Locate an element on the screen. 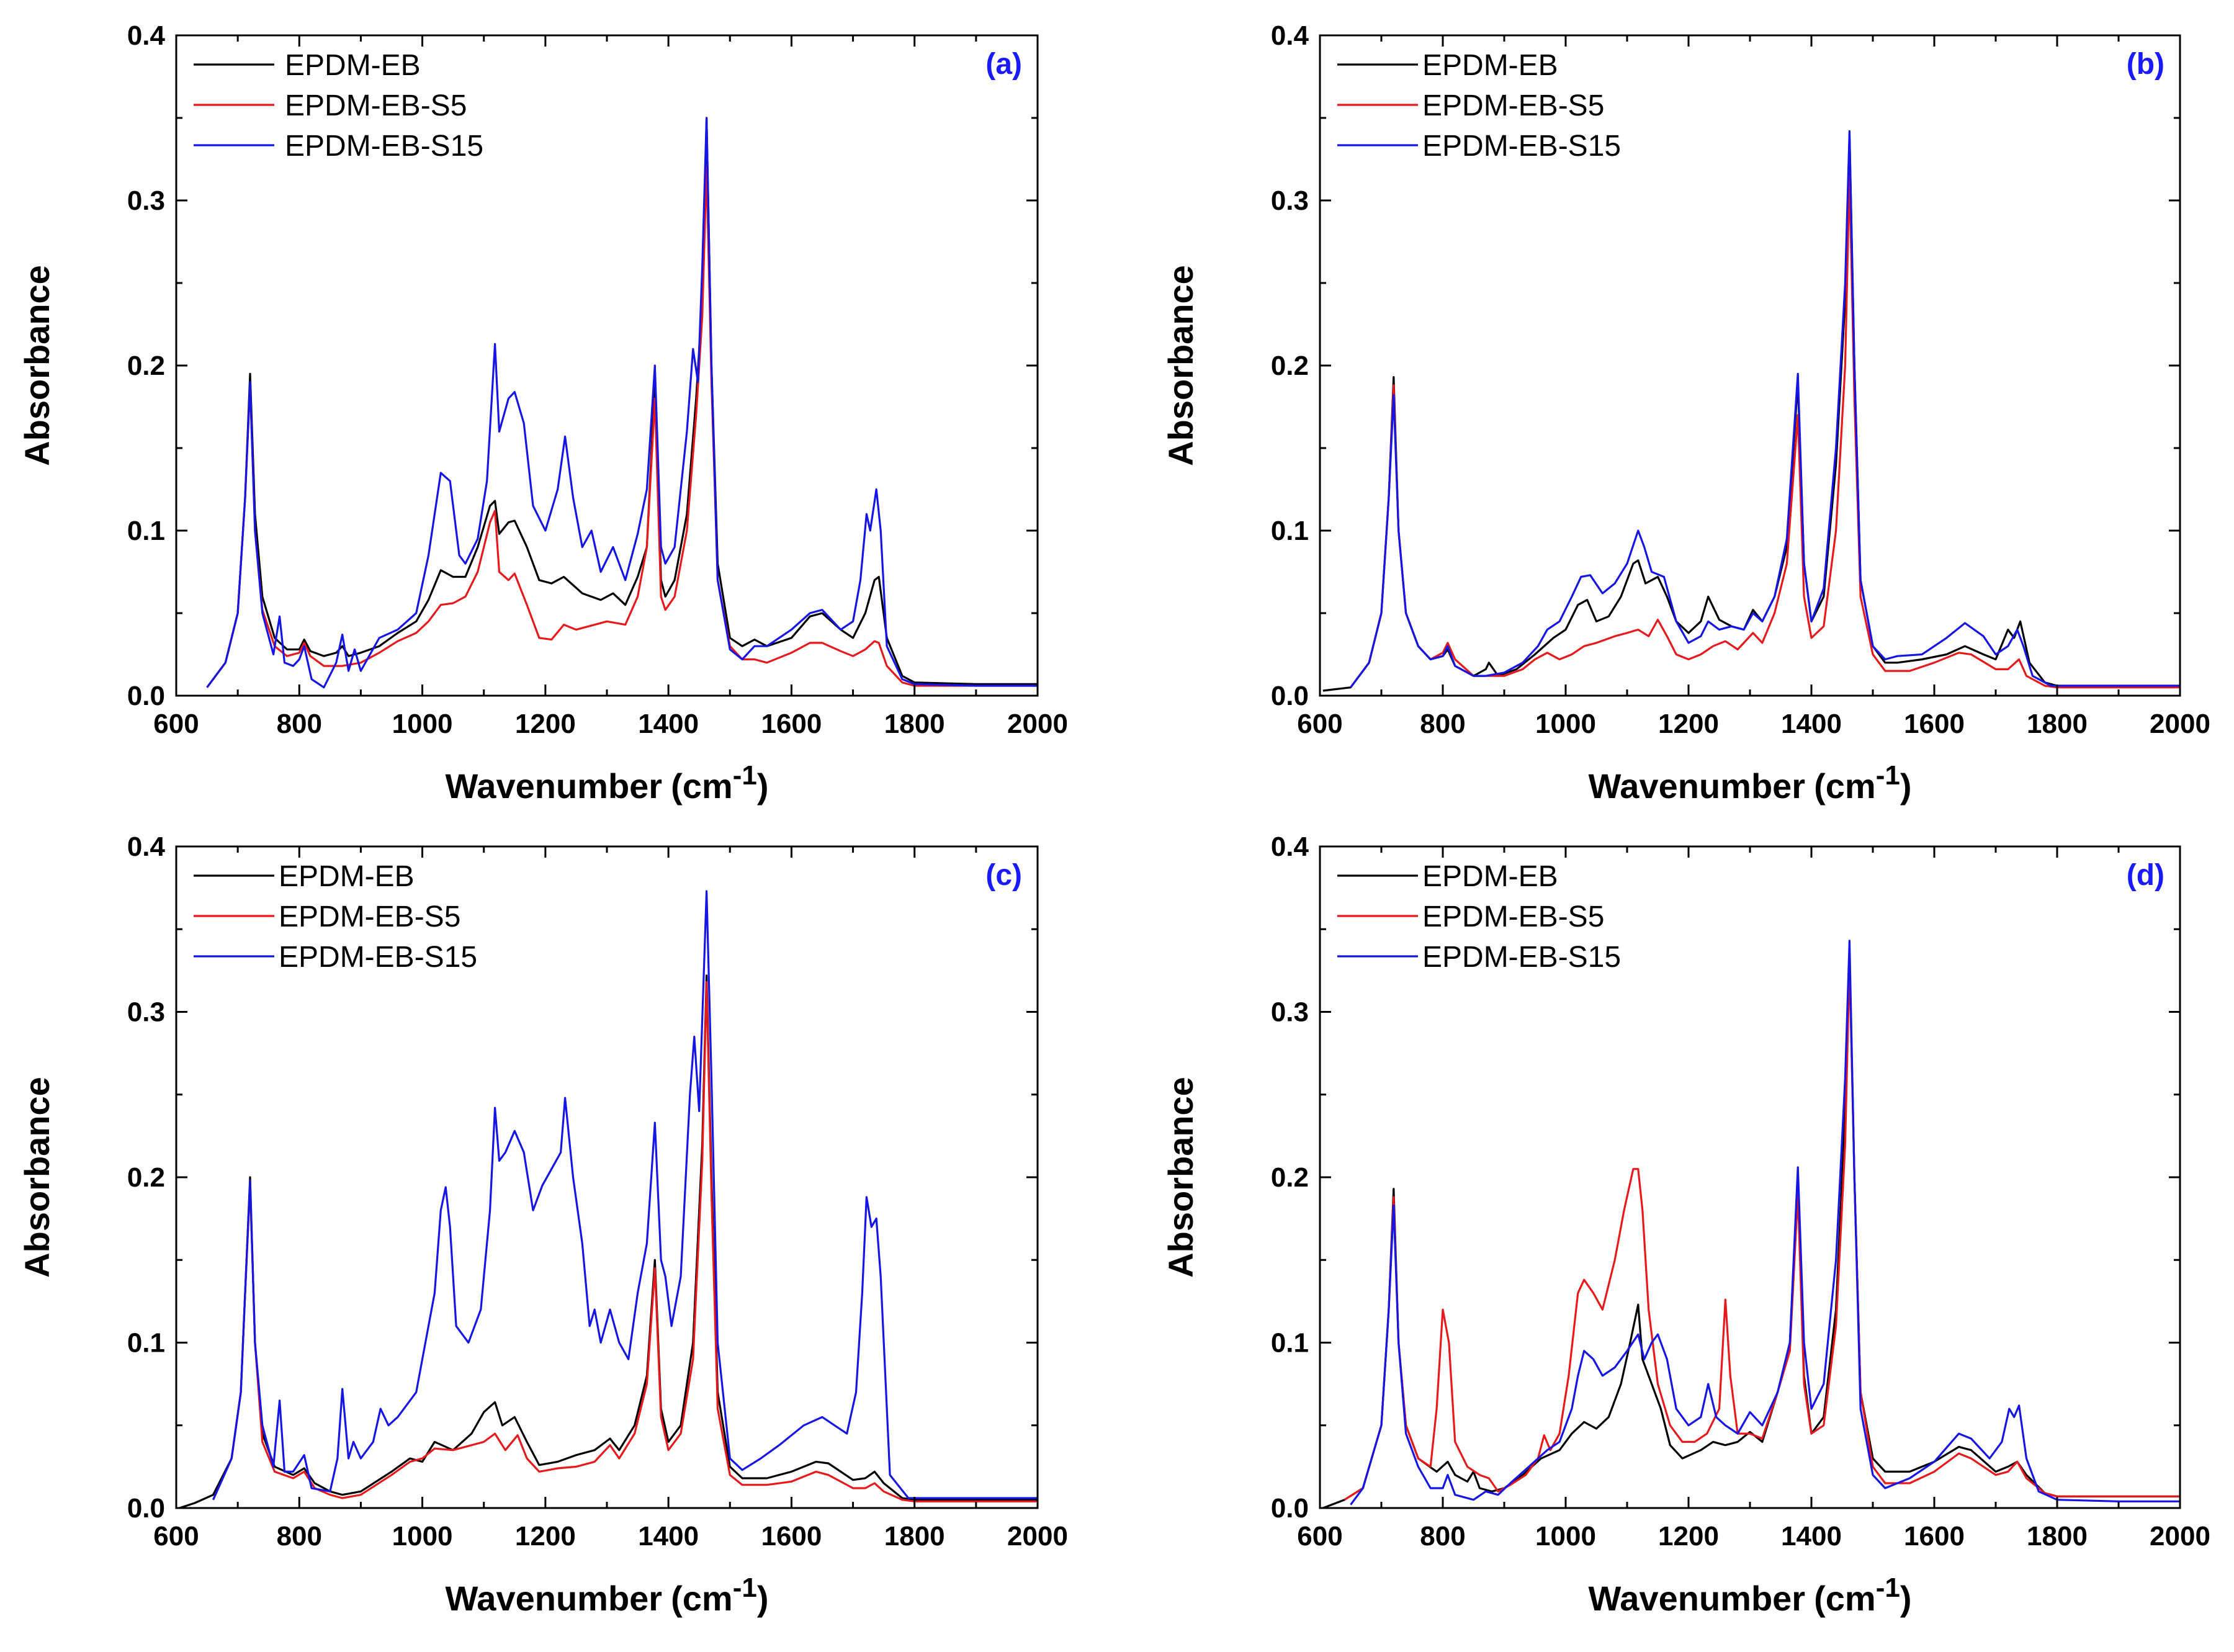 Image resolution: width=2234 pixels, height=1652 pixels. panel-a-x-tick-label: 800 is located at coordinates (299, 724).